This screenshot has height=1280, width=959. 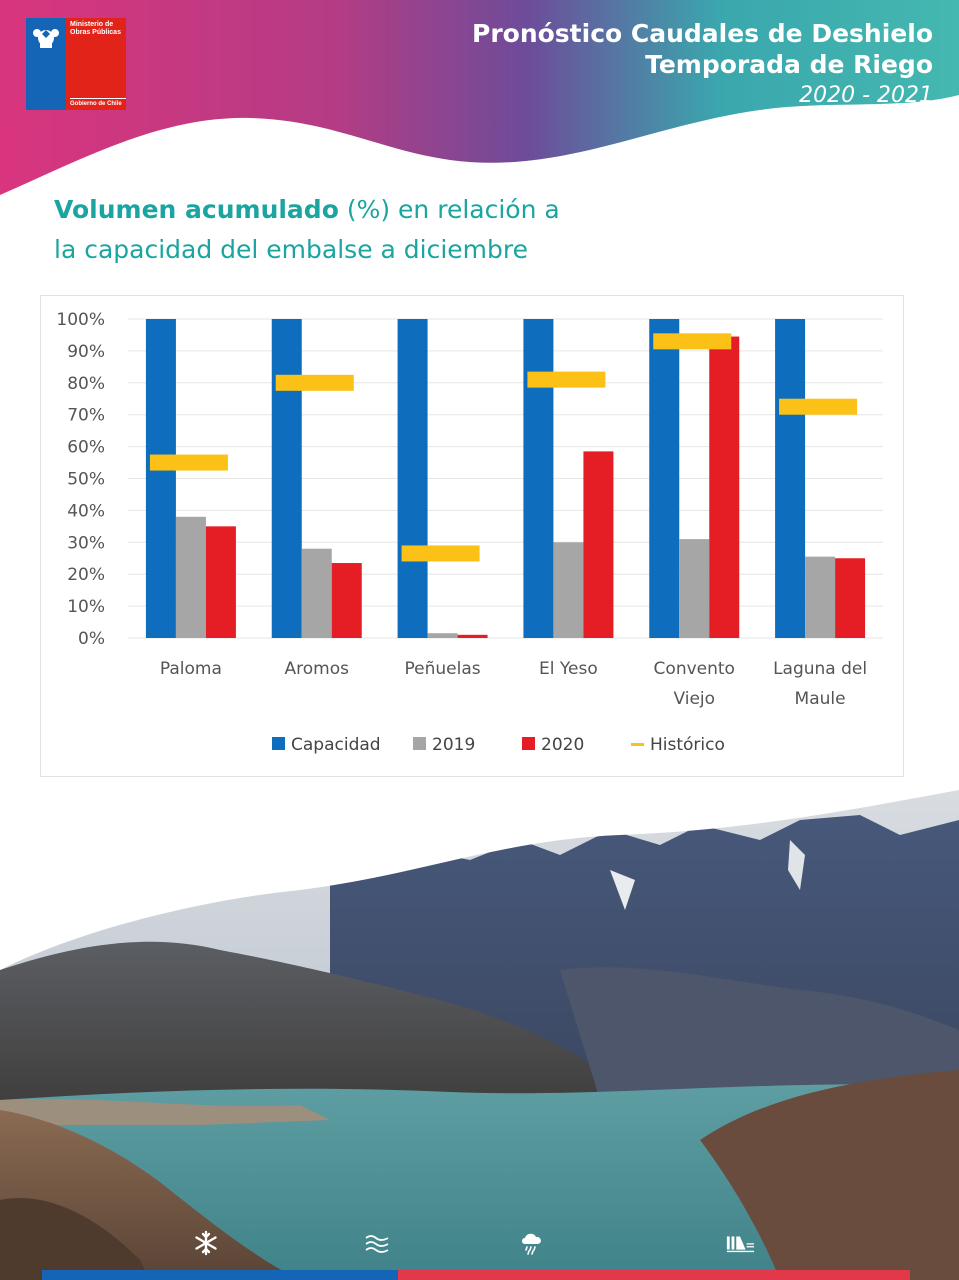 I want to click on y-tick-label: 100%, so click(x=80, y=320).